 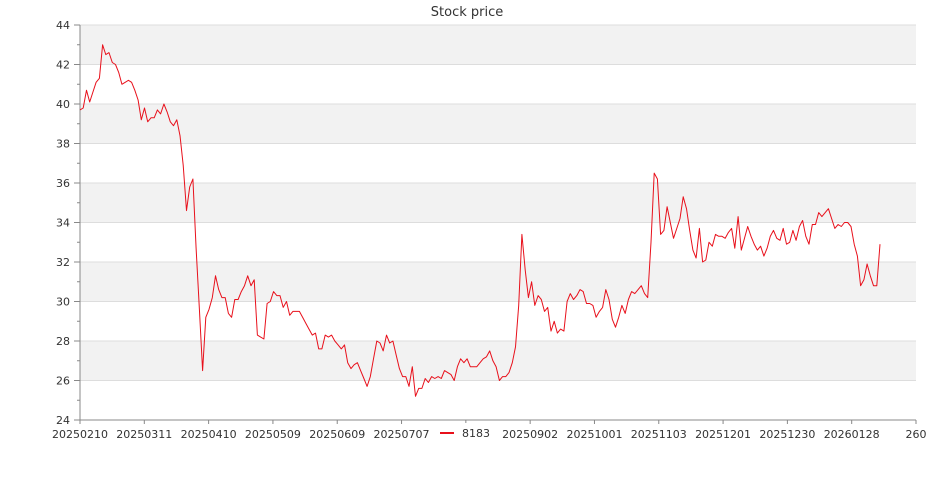 I want to click on x-tick-label: 20251001, so click(x=594, y=434).